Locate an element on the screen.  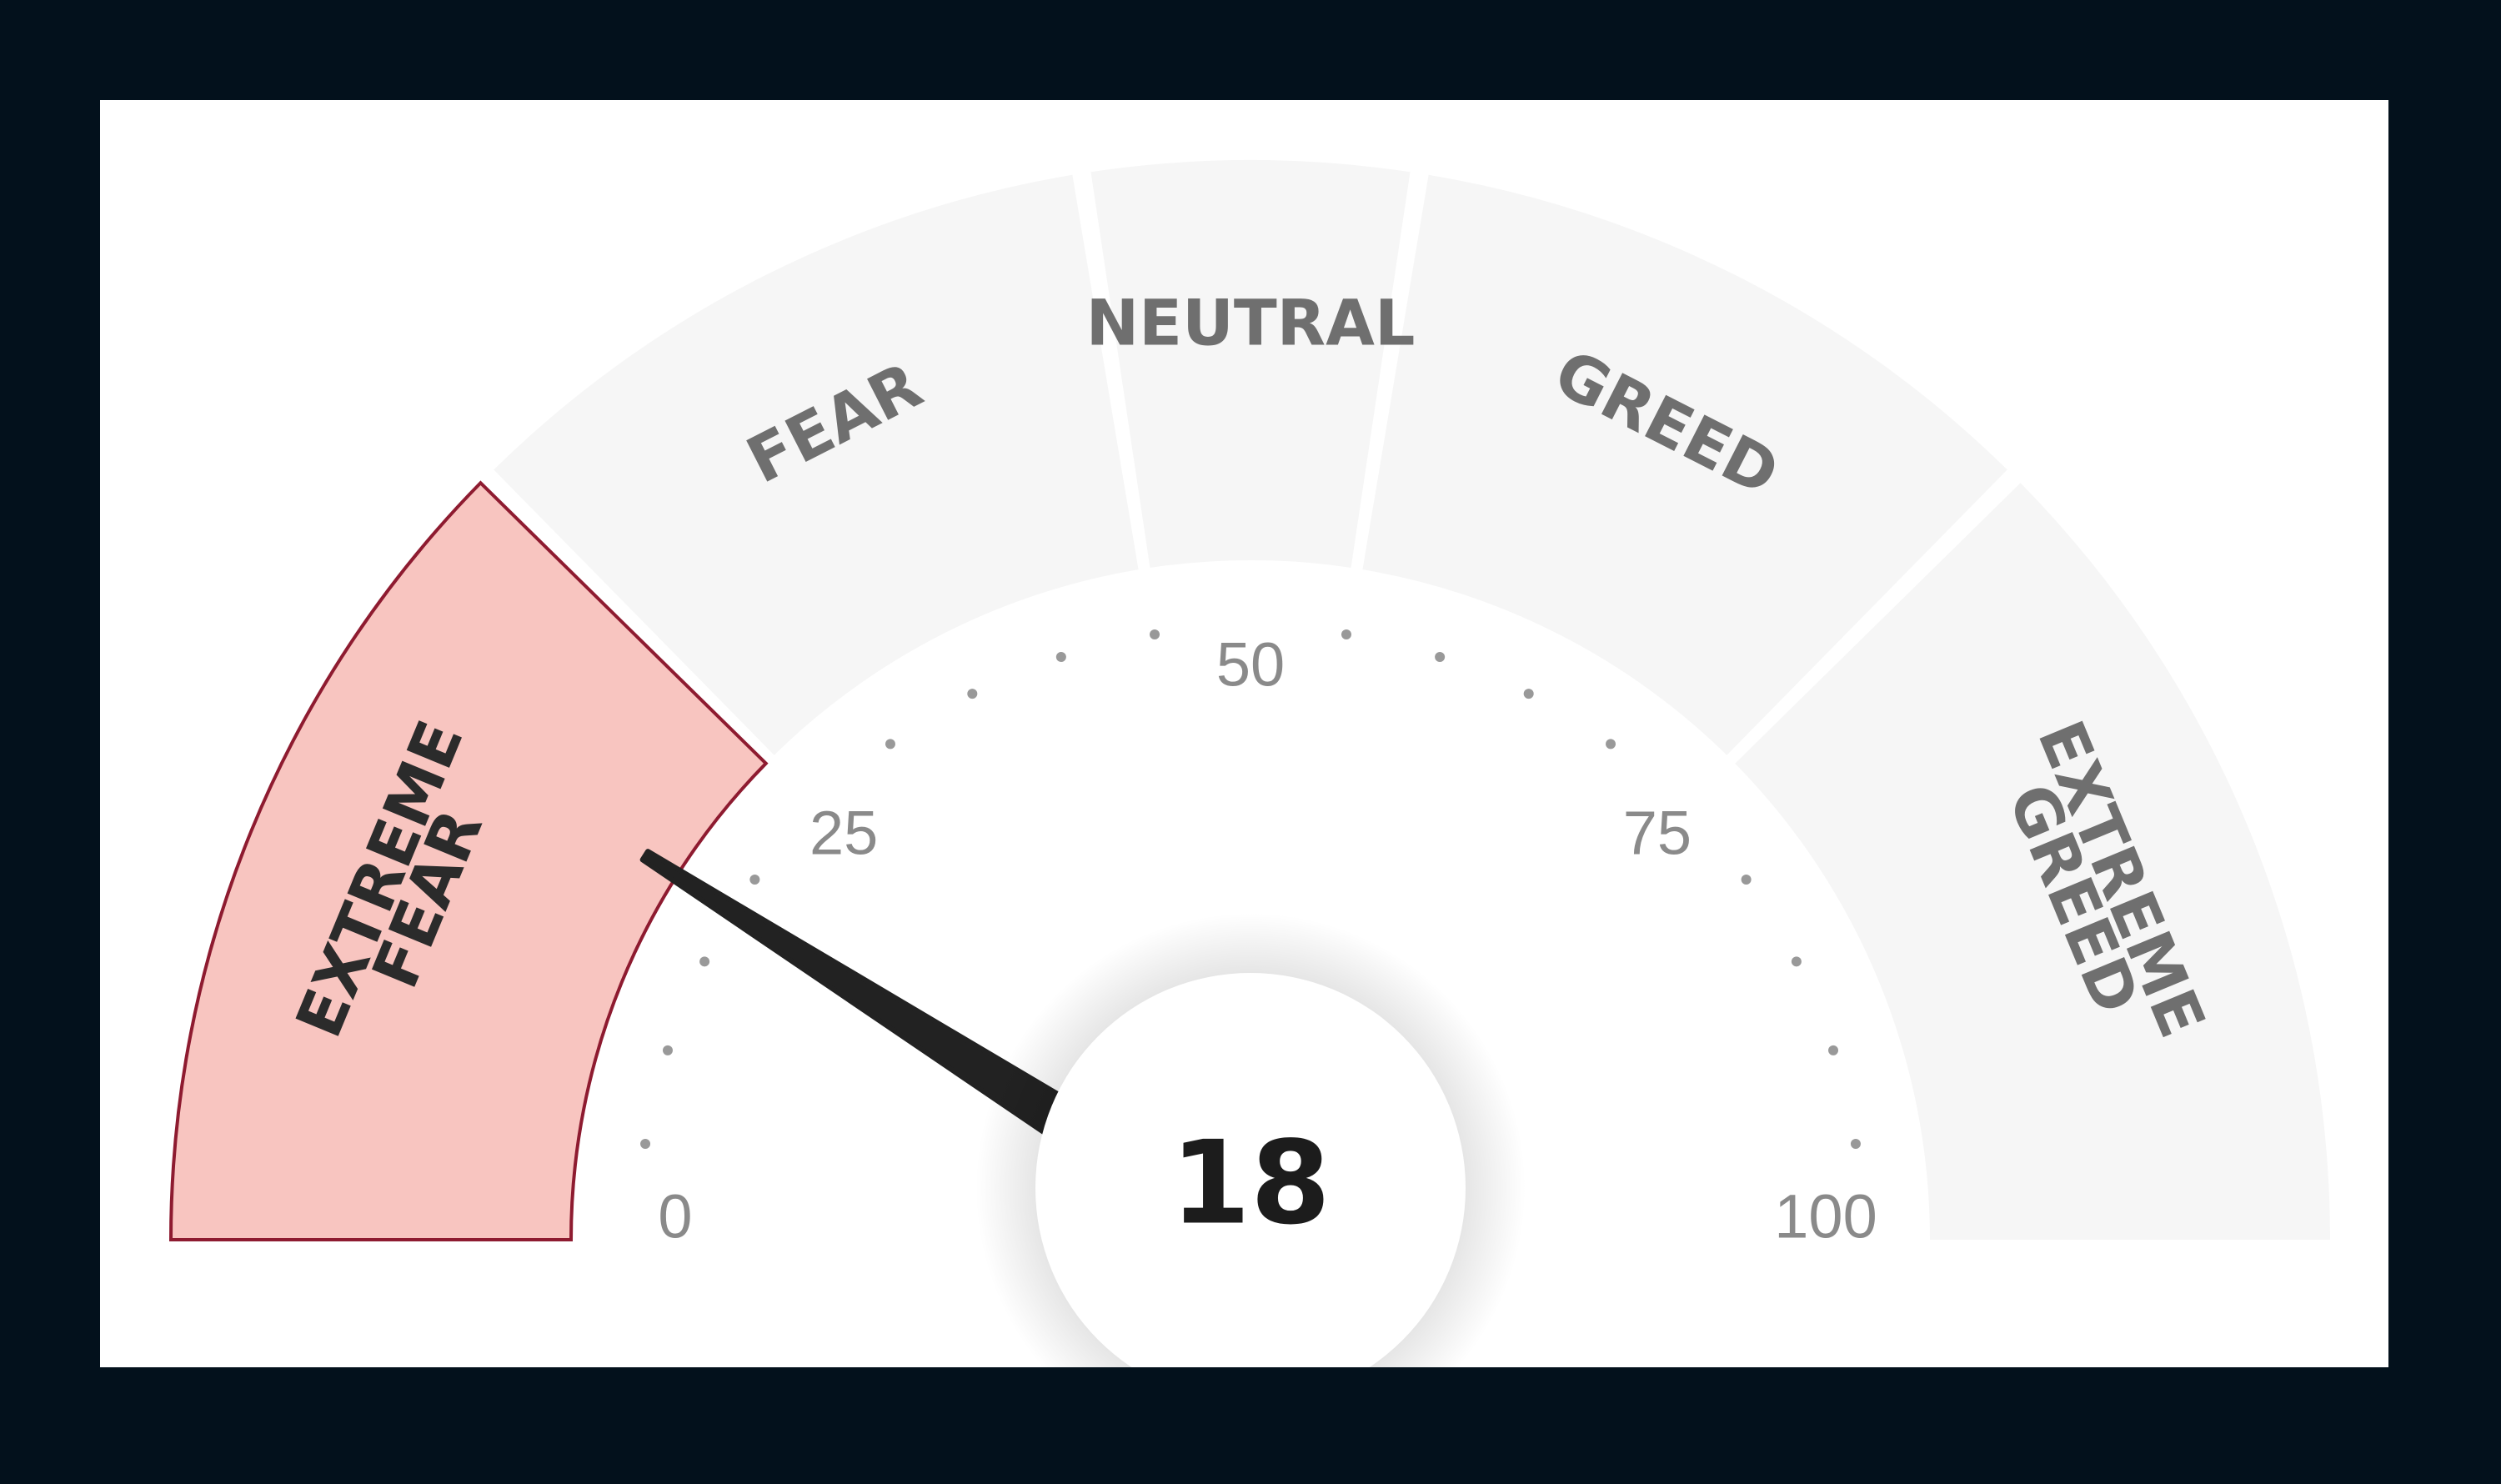
tick-label-25: 25 is located at coordinates (844, 833).